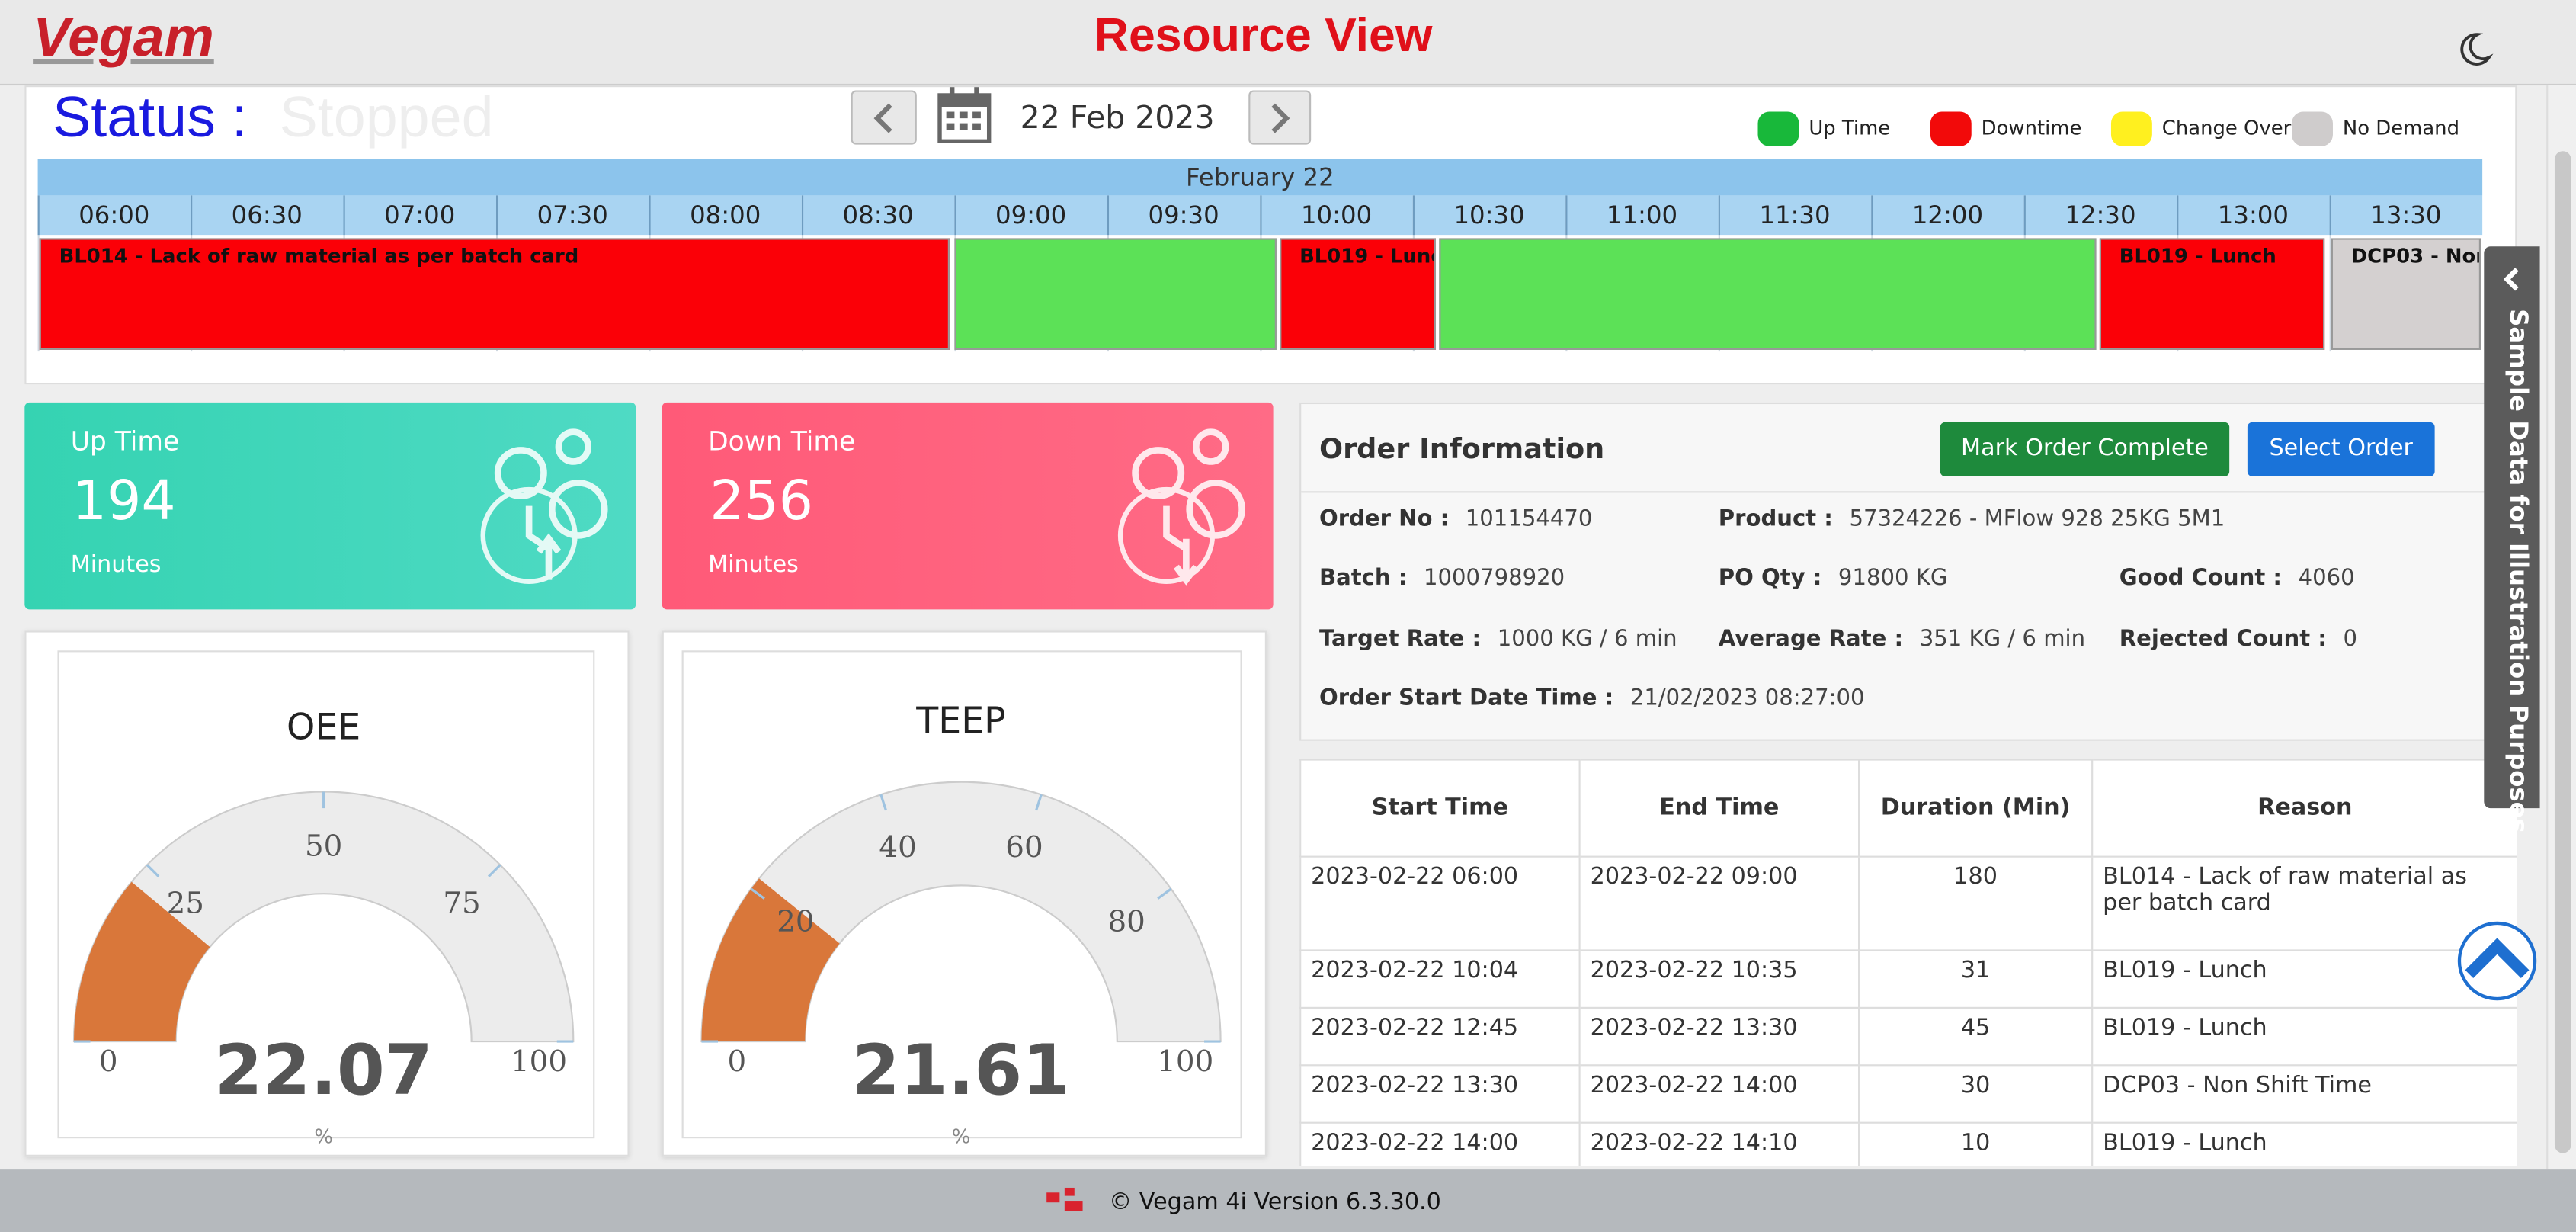 This screenshot has height=1232, width=2576. Describe the element at coordinates (1440, 903) in the screenshot. I see `table-cell: 2023-02-22 06:00` at that location.